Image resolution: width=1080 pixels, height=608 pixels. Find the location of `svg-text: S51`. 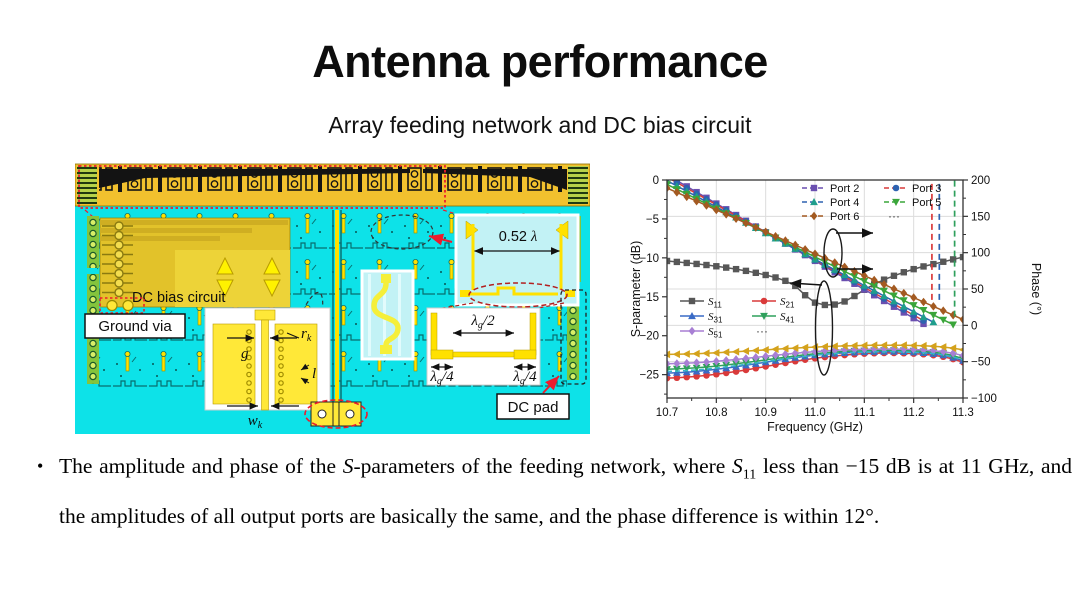

svg-text: S51 is located at coordinates (715, 333).